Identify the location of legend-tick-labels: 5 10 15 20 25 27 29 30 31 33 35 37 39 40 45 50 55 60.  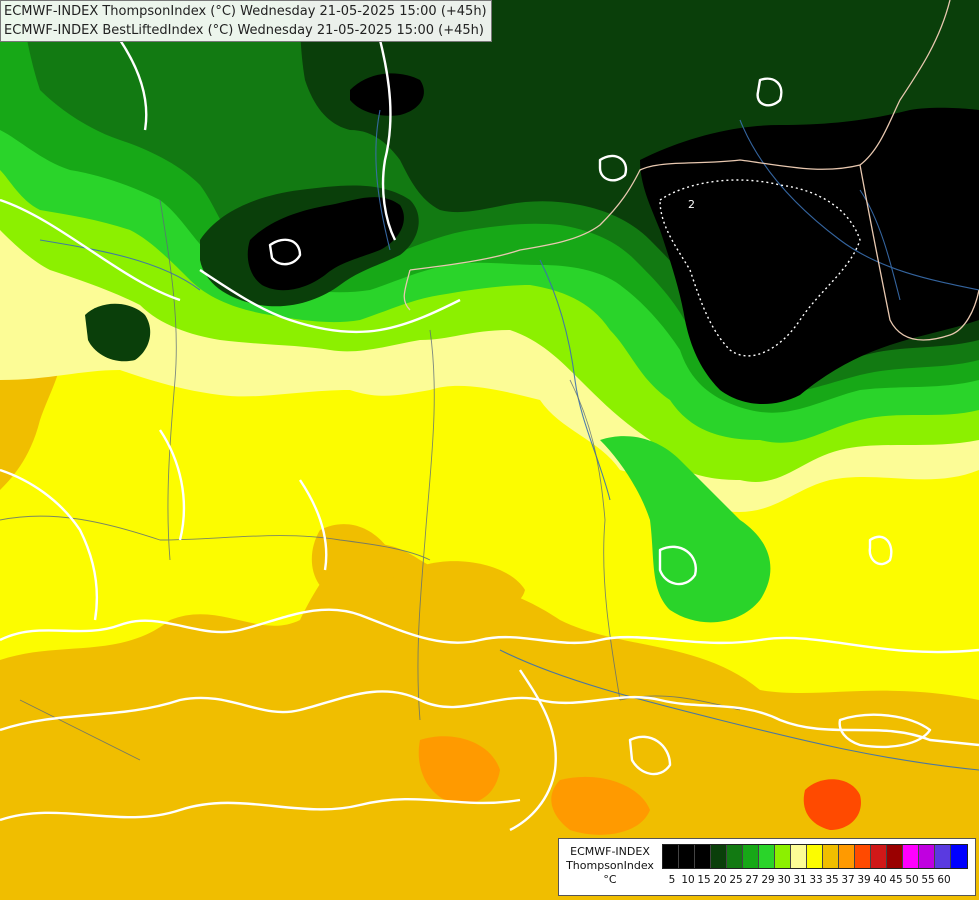
(820, 881).